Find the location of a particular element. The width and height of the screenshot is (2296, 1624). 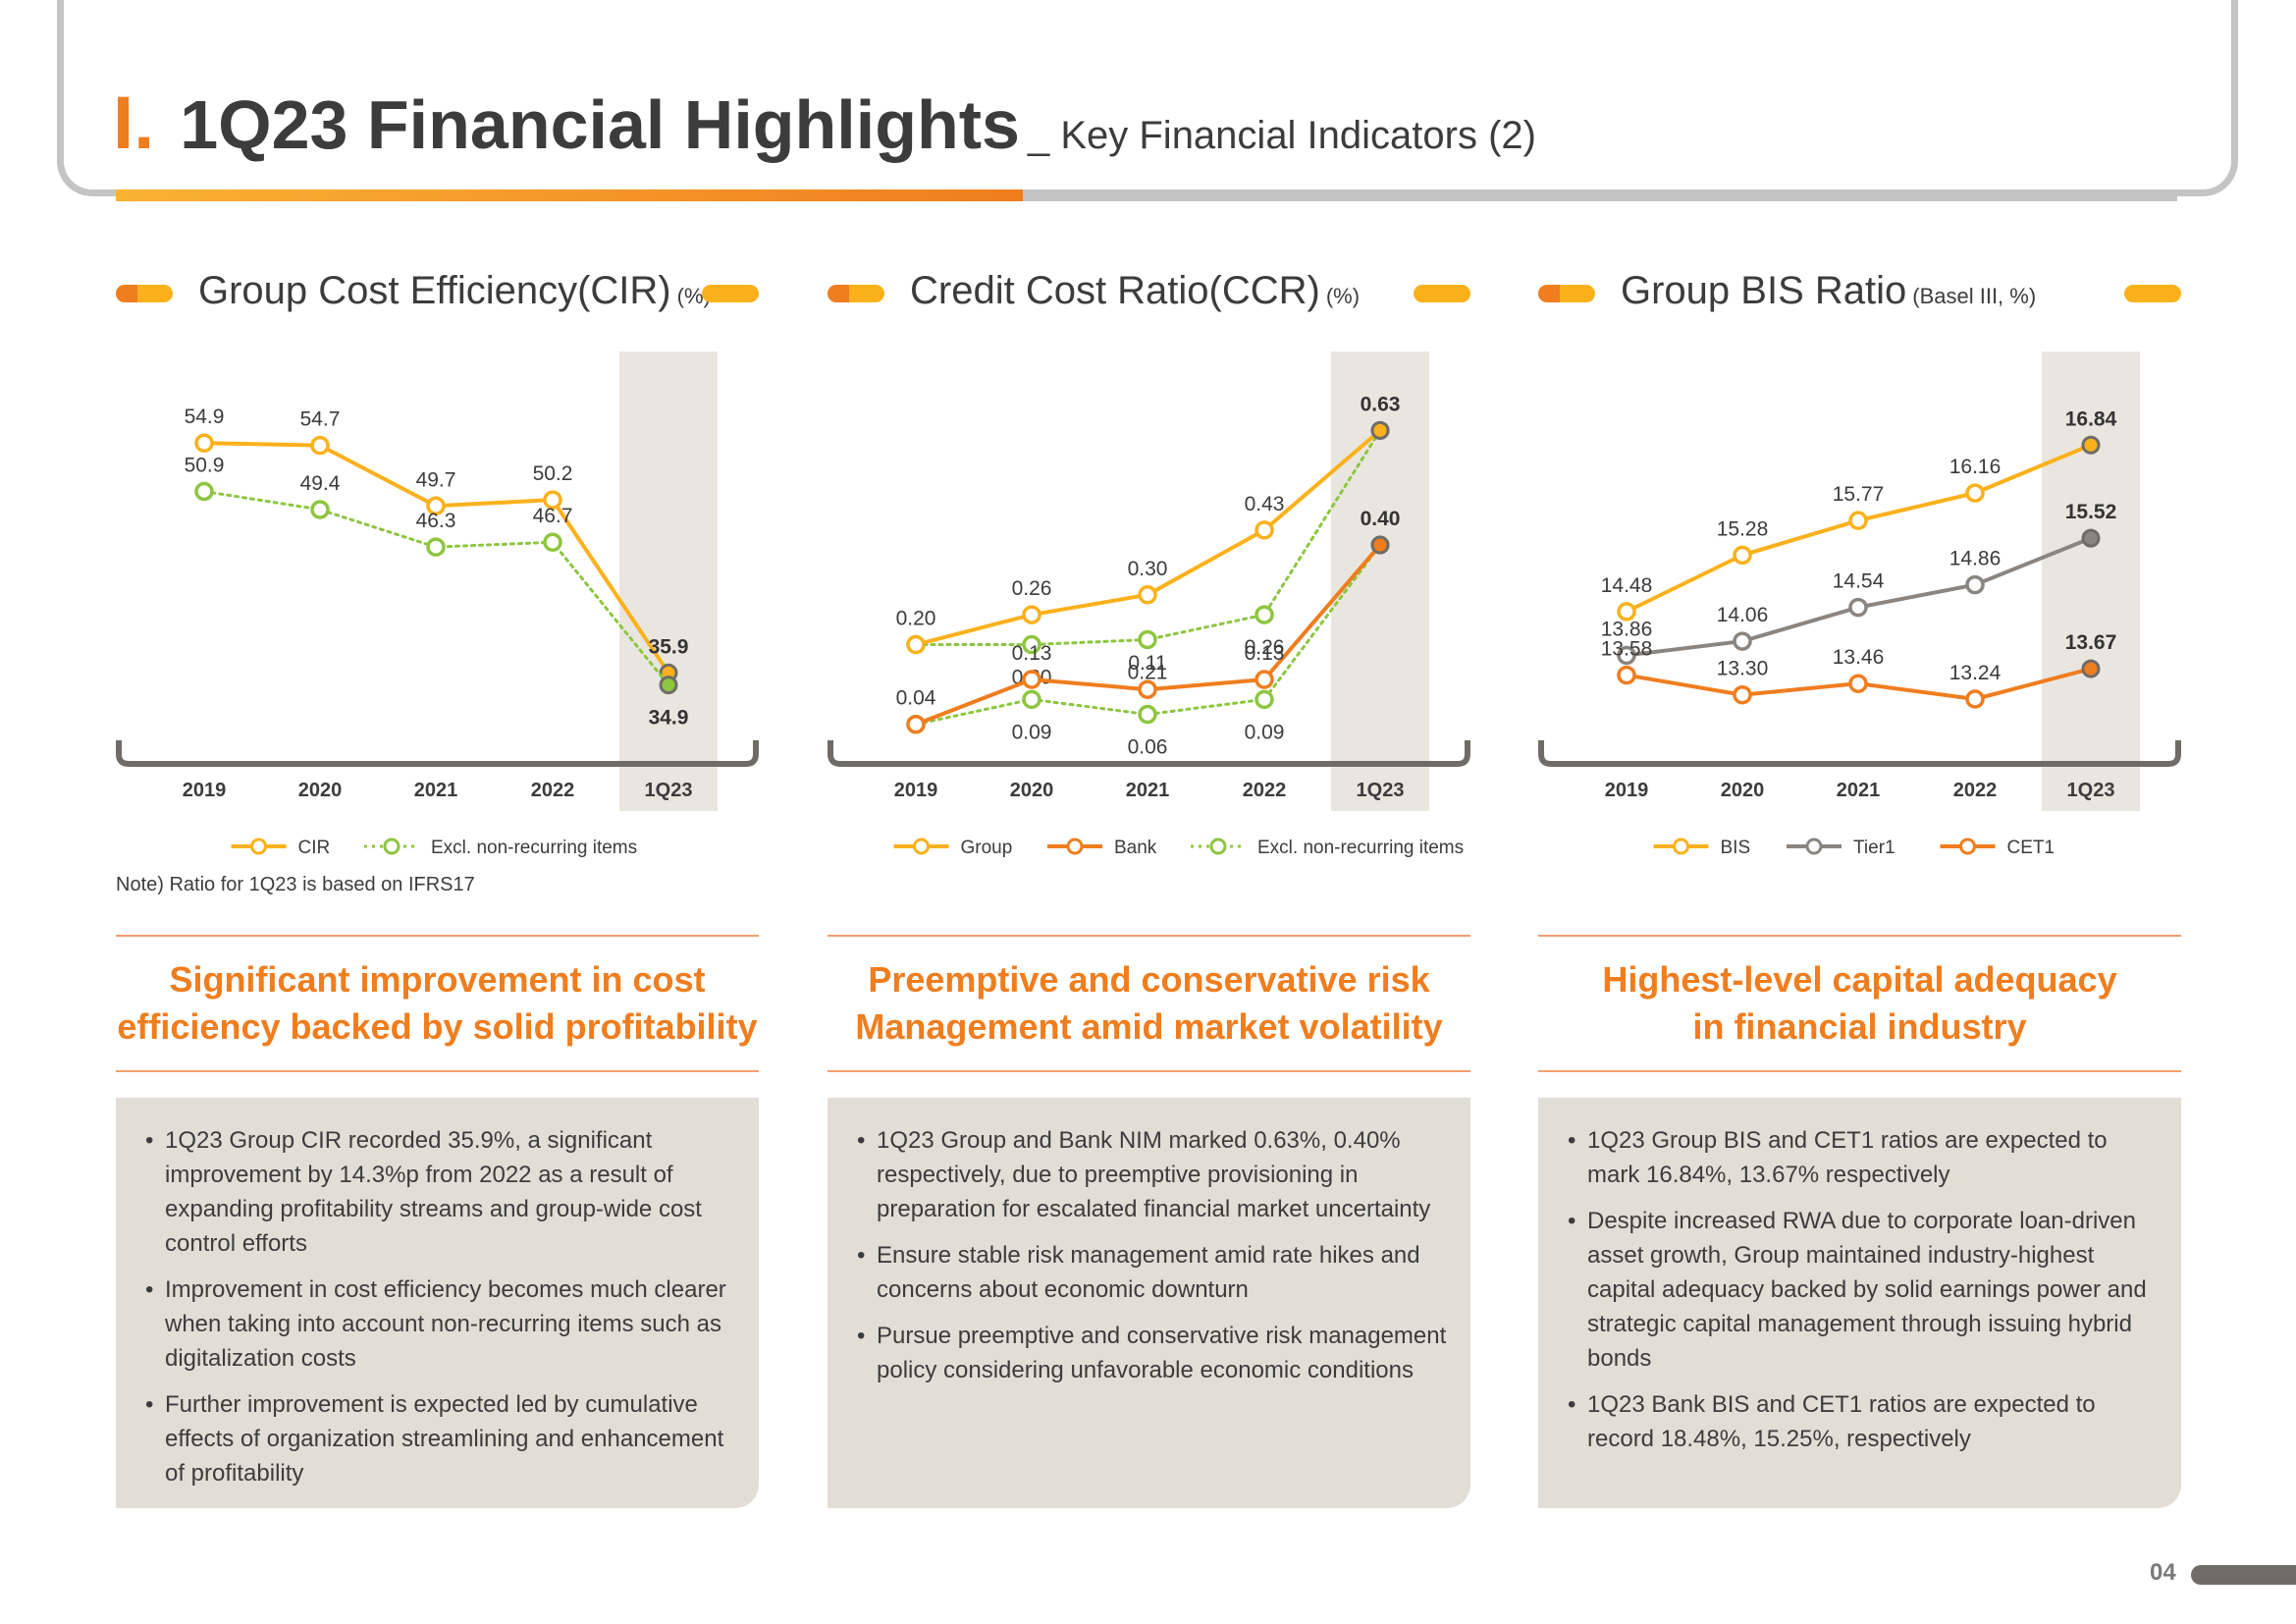

panel-title: Group BIS Ratio (Basel III, %) is located at coordinates (1829, 291).